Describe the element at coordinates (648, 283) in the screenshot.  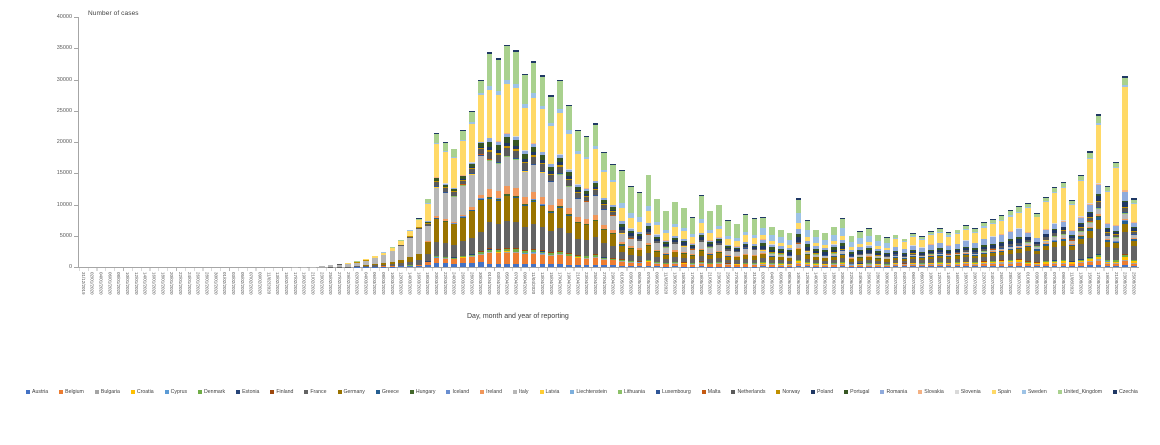
I see `x-tick-label: 07/05/2020` at that location.